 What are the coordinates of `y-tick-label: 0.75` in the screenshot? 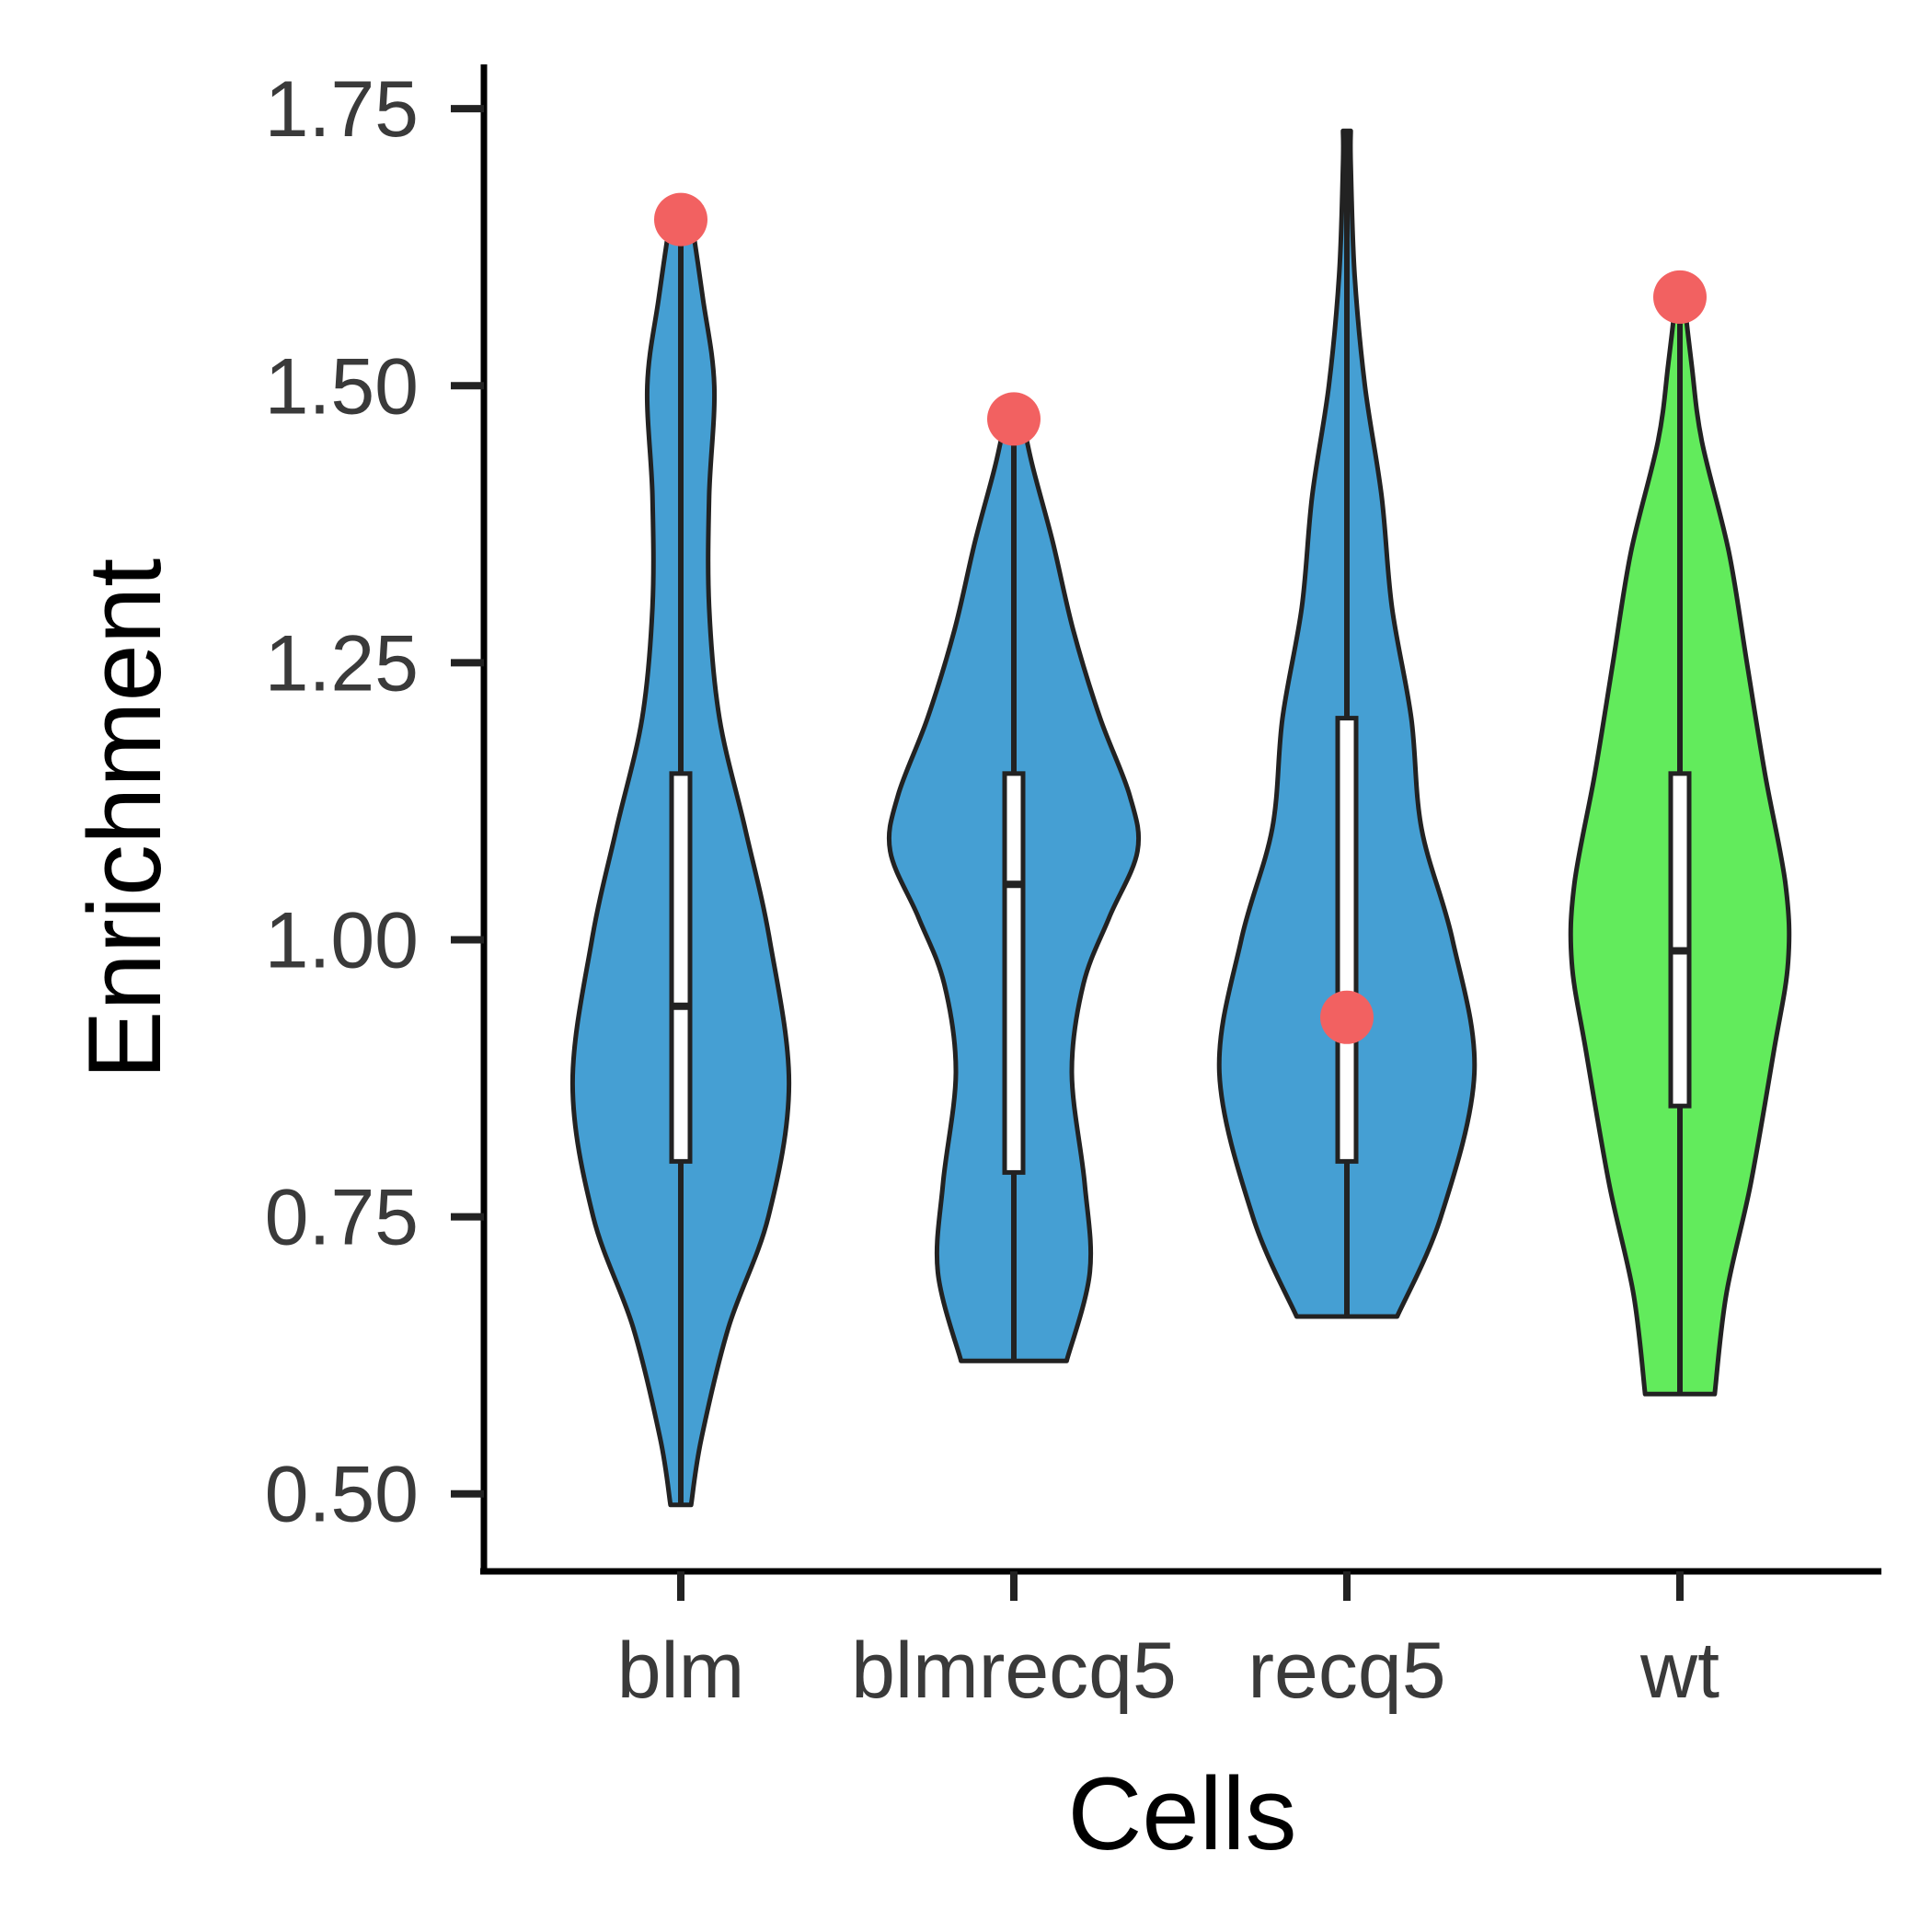 It's located at (342, 1218).